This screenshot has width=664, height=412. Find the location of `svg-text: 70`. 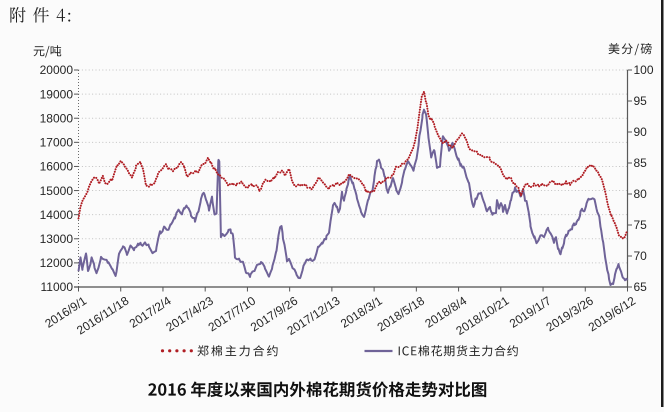

svg-text: 70 is located at coordinates (641, 256).